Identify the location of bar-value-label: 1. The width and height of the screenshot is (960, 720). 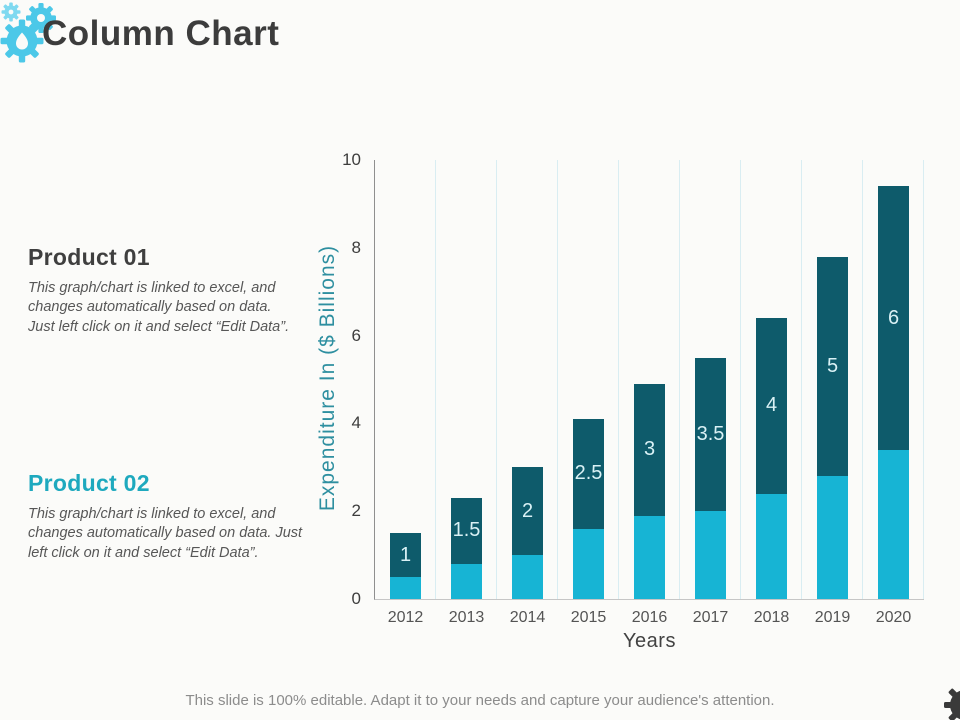
(405, 554).